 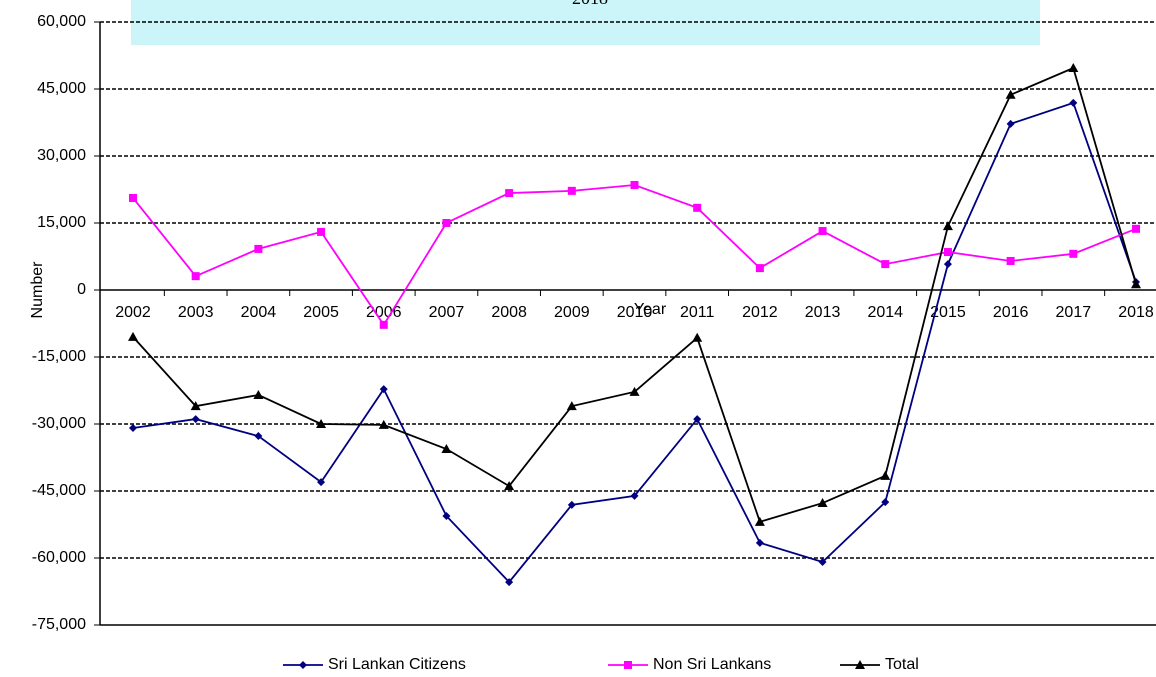 I want to click on x-tick-label: 2008, so click(x=509, y=312).